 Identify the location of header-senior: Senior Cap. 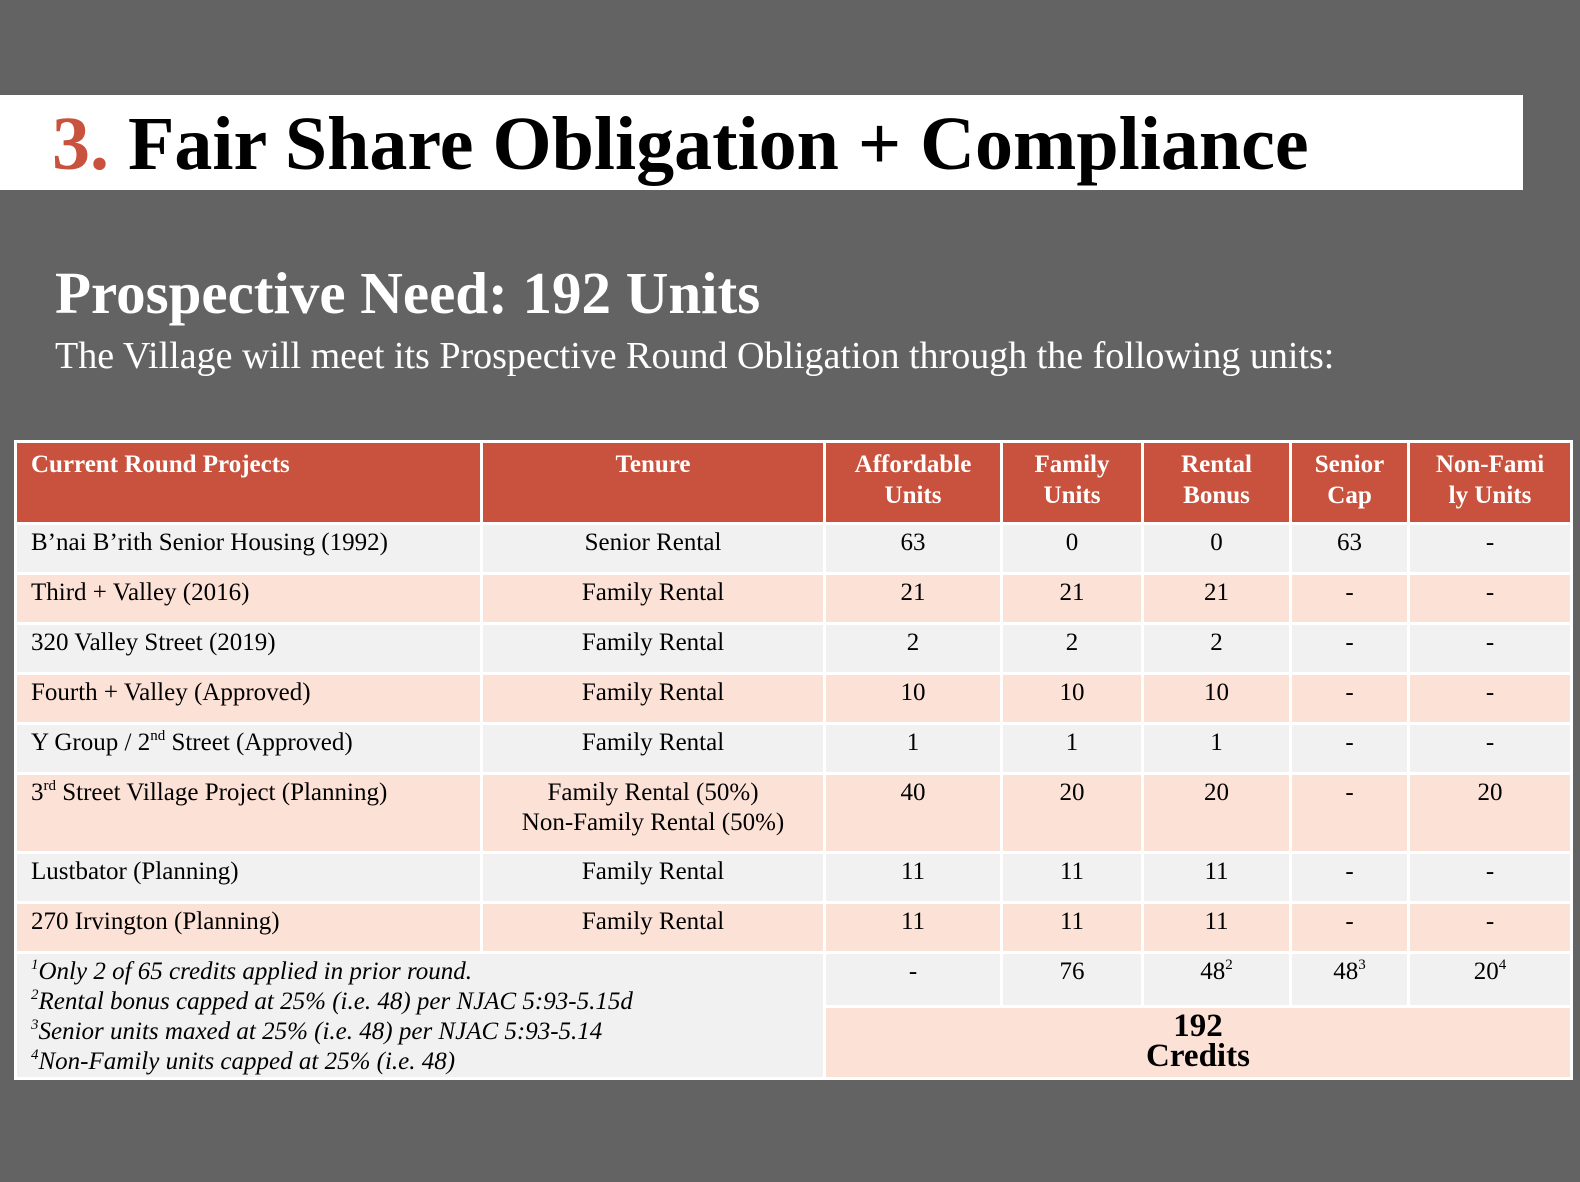
(1349, 482).